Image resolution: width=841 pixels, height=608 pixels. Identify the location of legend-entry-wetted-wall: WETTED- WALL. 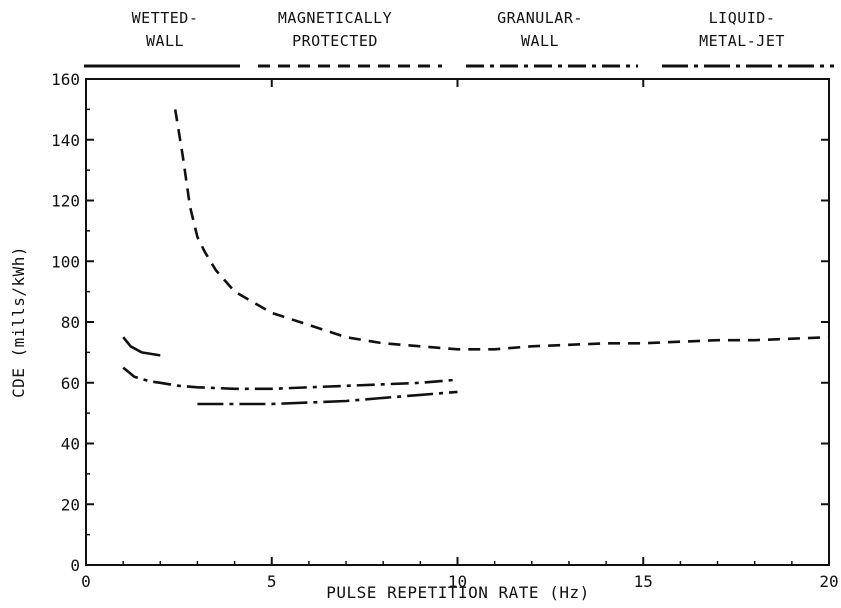
(162, 38).